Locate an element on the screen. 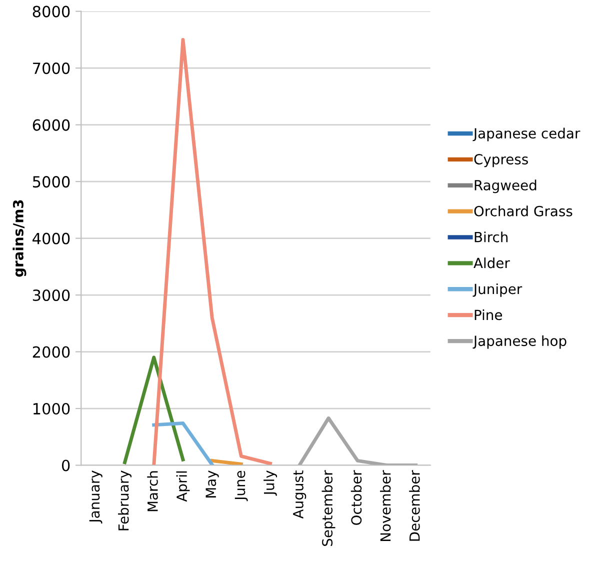 Image resolution: width=592 pixels, height=566 pixels. y-axis-title: grains/m3 is located at coordinates (19, 238).